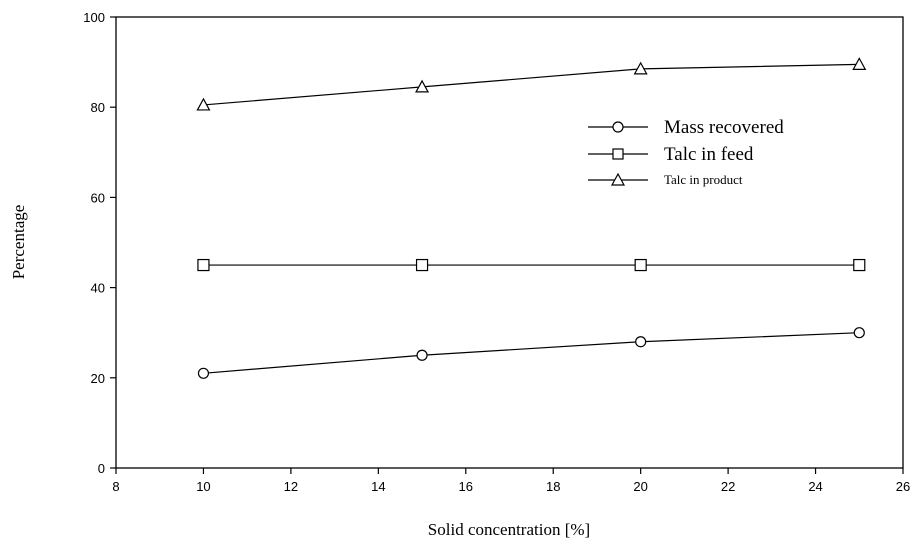 This screenshot has width=919, height=547. I want to click on series-line-mass-recovered, so click(531, 353).